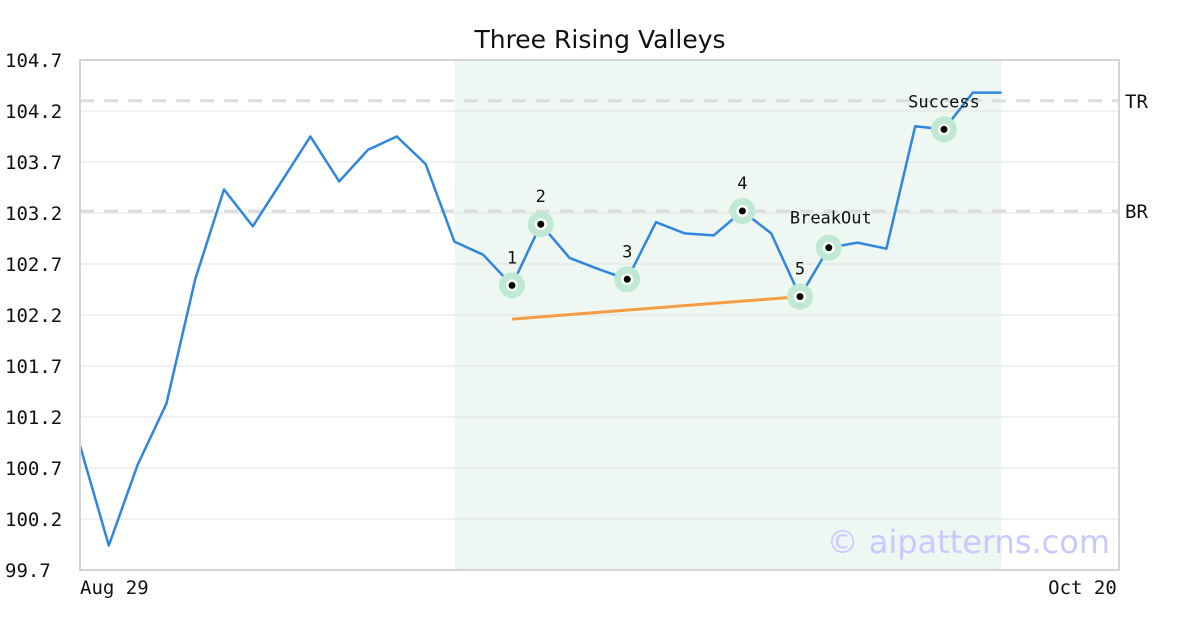  I want to click on level-label-br: BR, so click(1136, 212).